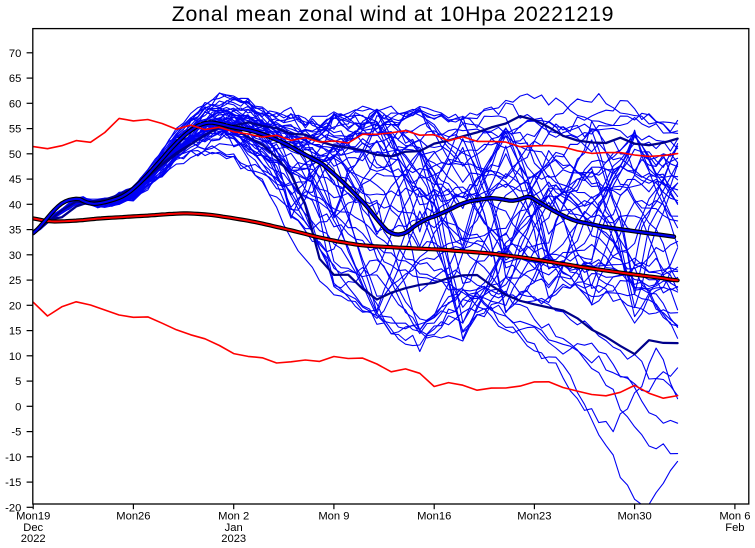 Image resolution: width=755 pixels, height=548 pixels. I want to click on svg-text: Mon 2, so click(233, 517).